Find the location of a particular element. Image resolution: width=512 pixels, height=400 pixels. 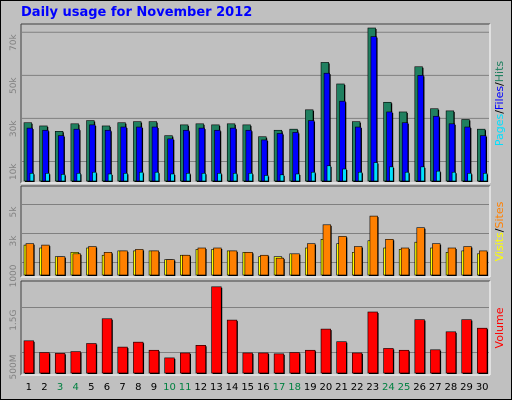

y-tick-label: 70k is located at coordinates (14, 42).